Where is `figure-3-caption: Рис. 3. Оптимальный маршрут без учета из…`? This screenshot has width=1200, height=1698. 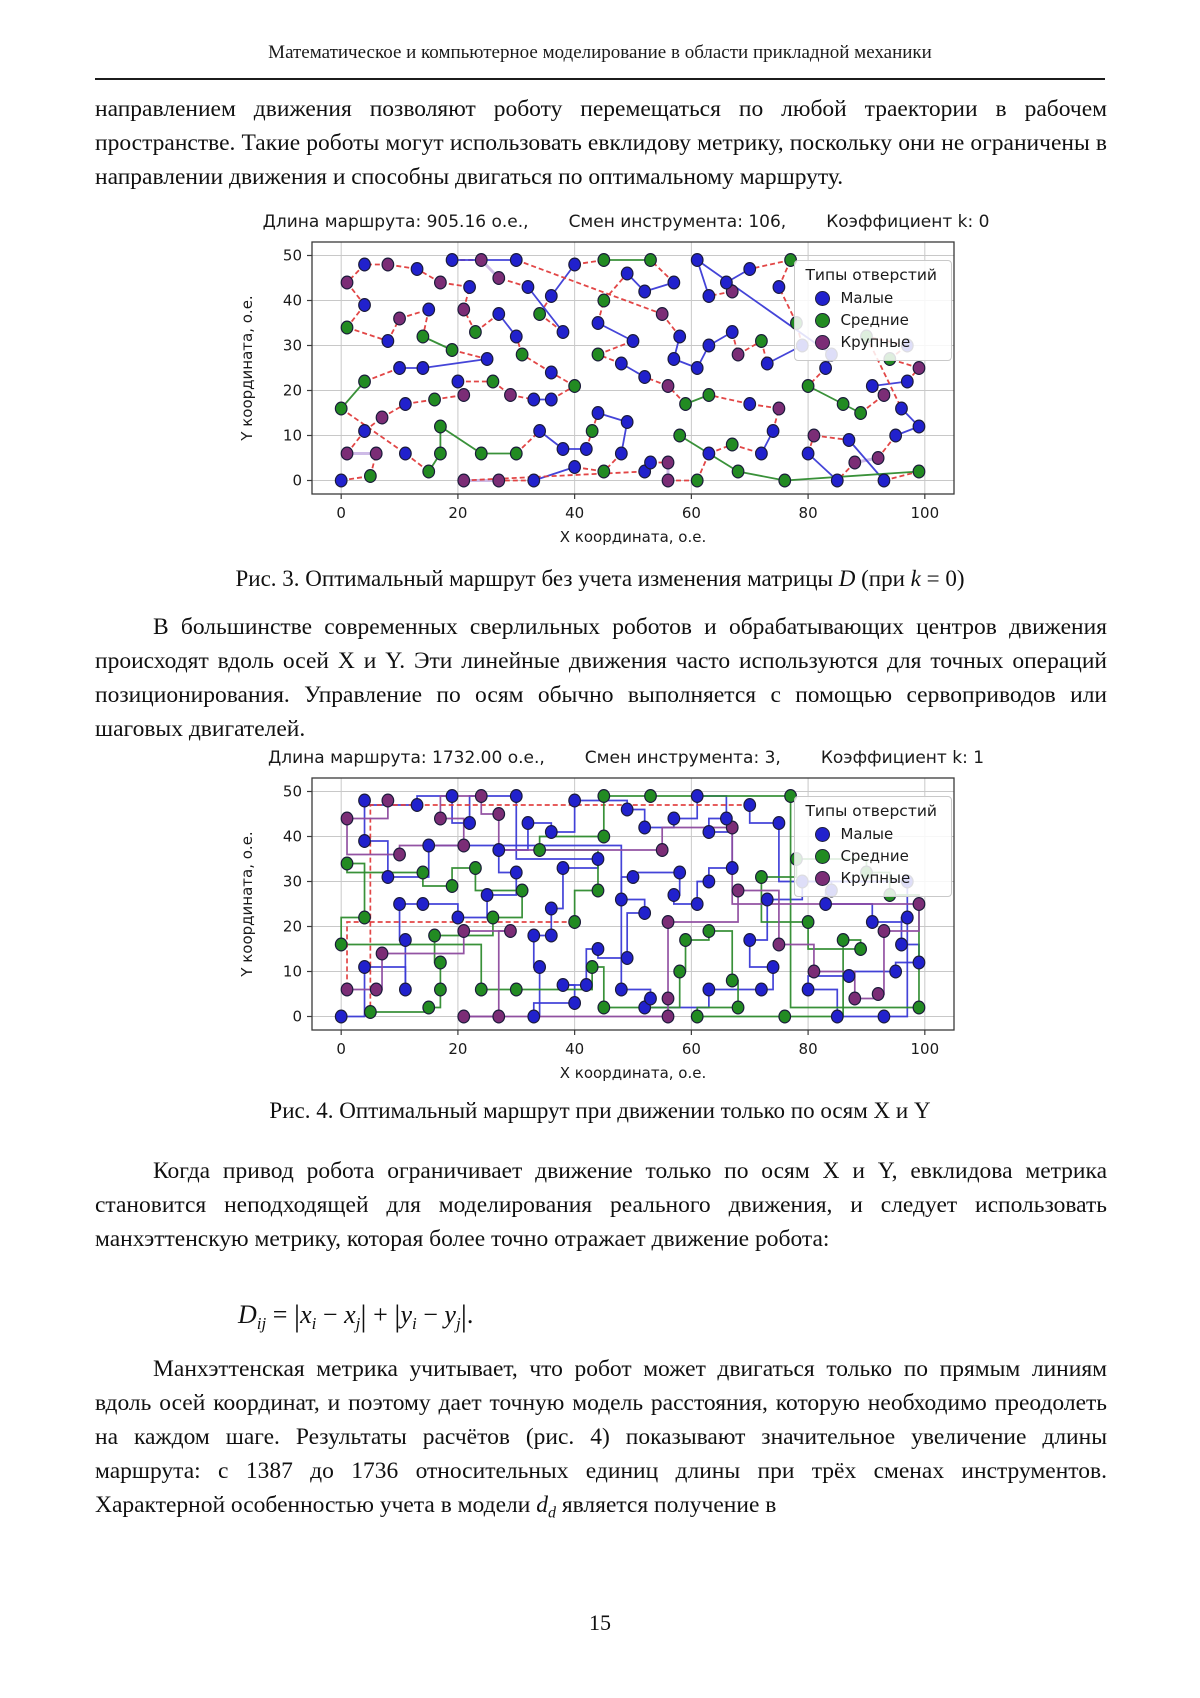 figure-3-caption: Рис. 3. Оптимальный маршрут без учета из… is located at coordinates (600, 579).